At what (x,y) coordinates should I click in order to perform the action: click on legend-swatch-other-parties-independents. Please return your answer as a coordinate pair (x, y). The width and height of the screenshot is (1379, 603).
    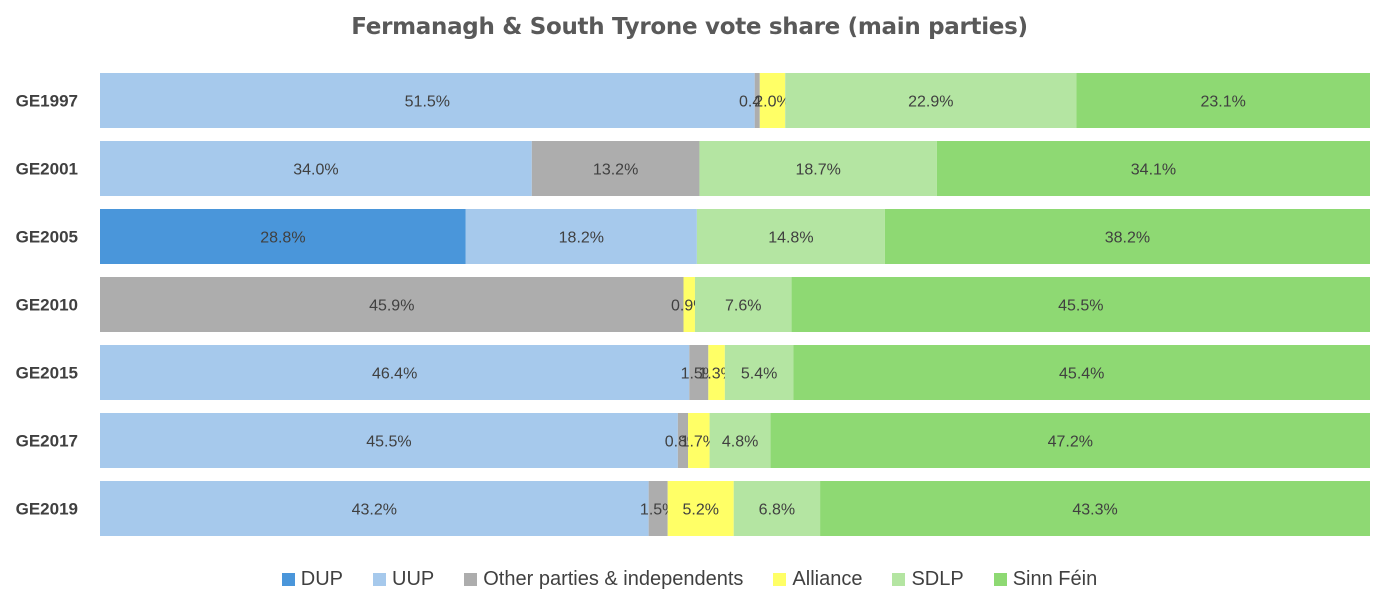
    Looking at the image, I should click on (471, 579).